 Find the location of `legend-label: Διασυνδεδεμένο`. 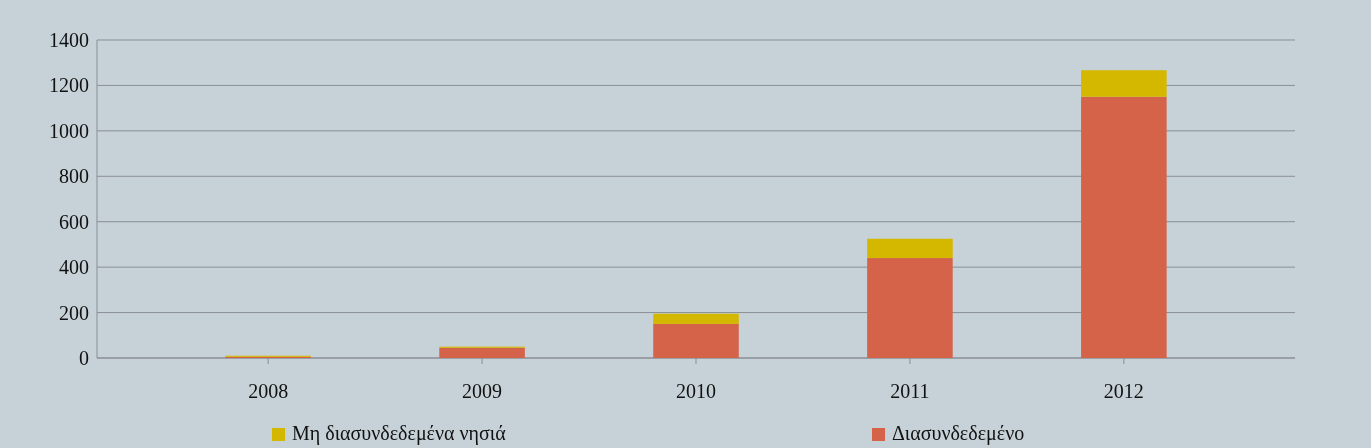

legend-label: Διασυνδεδεμένο is located at coordinates (958, 433).